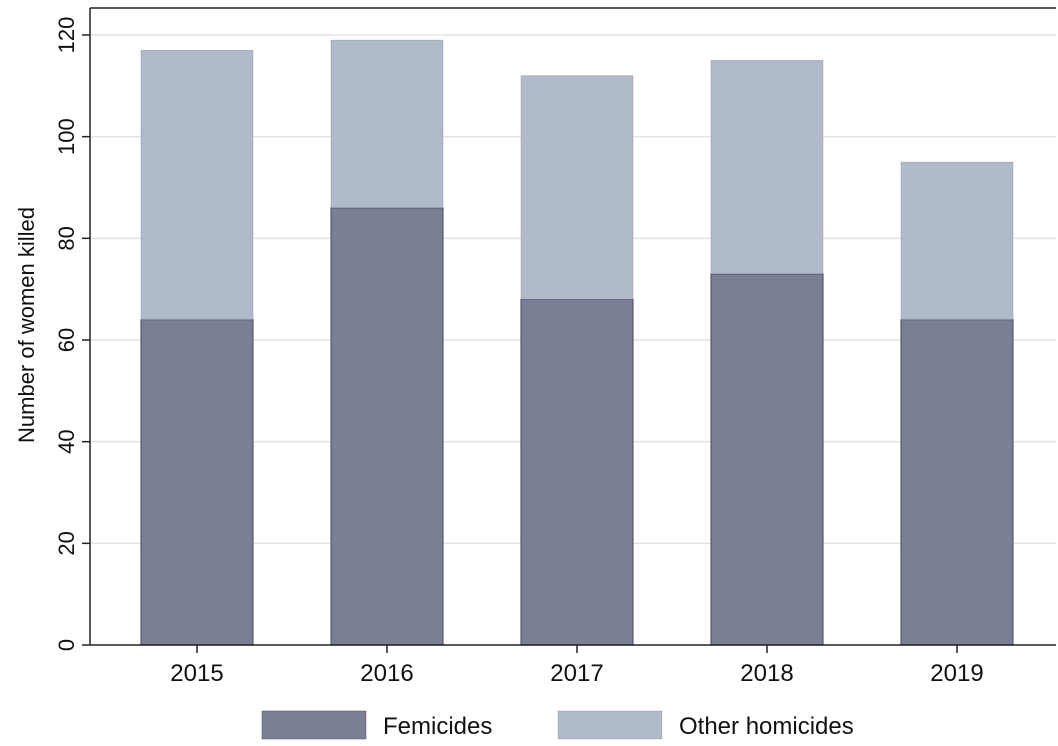  I want to click on legend-label-femicides: Femicides, so click(437, 726).